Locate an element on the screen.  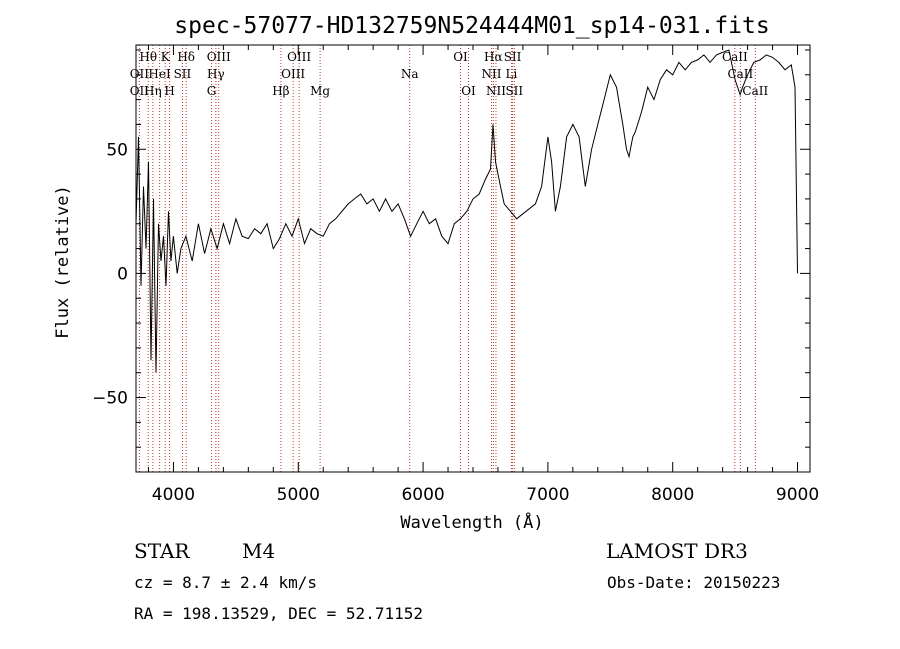
redshift-text: cz = 8.7 ± 2.4 km/s is located at coordinates (225, 582).